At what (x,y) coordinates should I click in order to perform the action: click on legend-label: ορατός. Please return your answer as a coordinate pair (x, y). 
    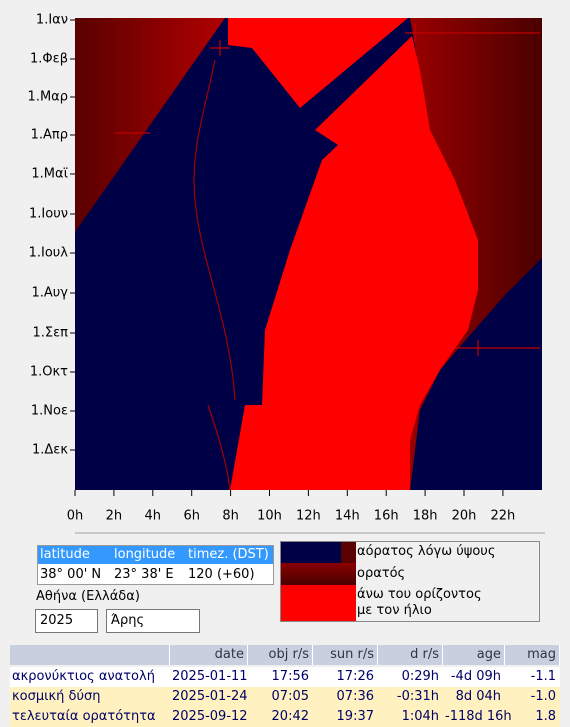
    Looking at the image, I should click on (381, 573).